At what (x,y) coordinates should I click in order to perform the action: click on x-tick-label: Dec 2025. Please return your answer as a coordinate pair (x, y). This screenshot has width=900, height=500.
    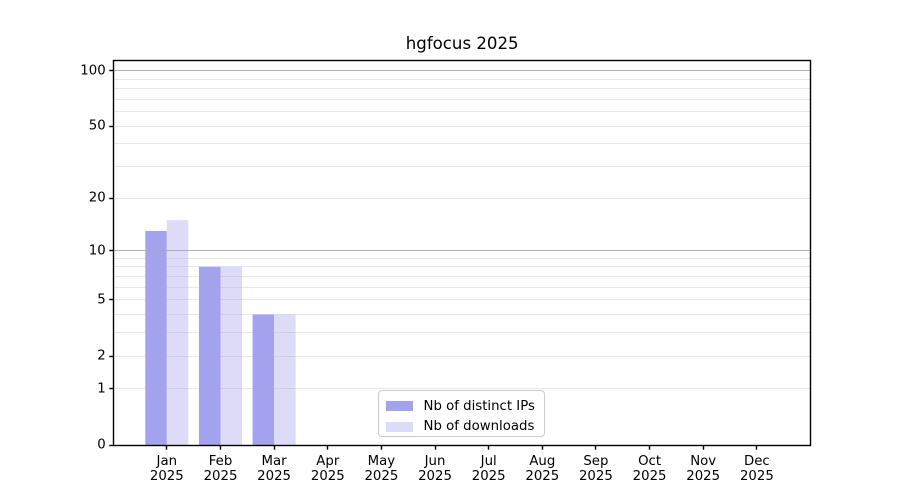
    Looking at the image, I should click on (756, 469).